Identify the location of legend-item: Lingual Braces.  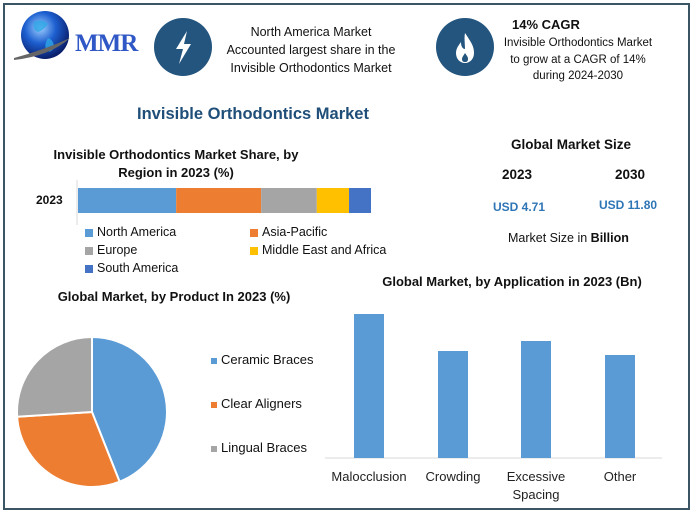
(259, 447).